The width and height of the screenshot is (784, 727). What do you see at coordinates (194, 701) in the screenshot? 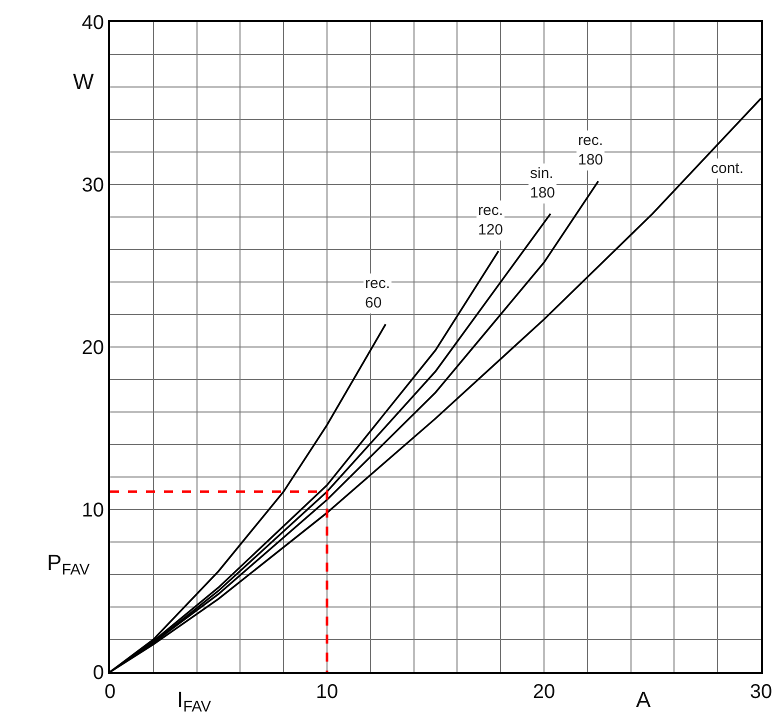
I see `x-axis-title: I$_{FAV}$` at bounding box center [194, 701].